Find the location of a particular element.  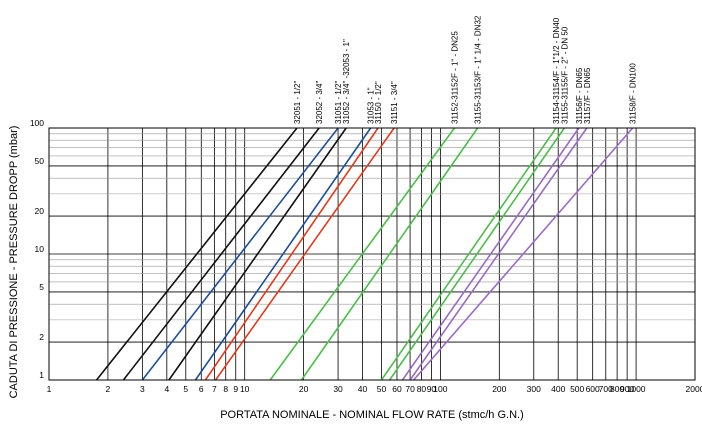

series-label: 31053 - 1" is located at coordinates (371, 105).